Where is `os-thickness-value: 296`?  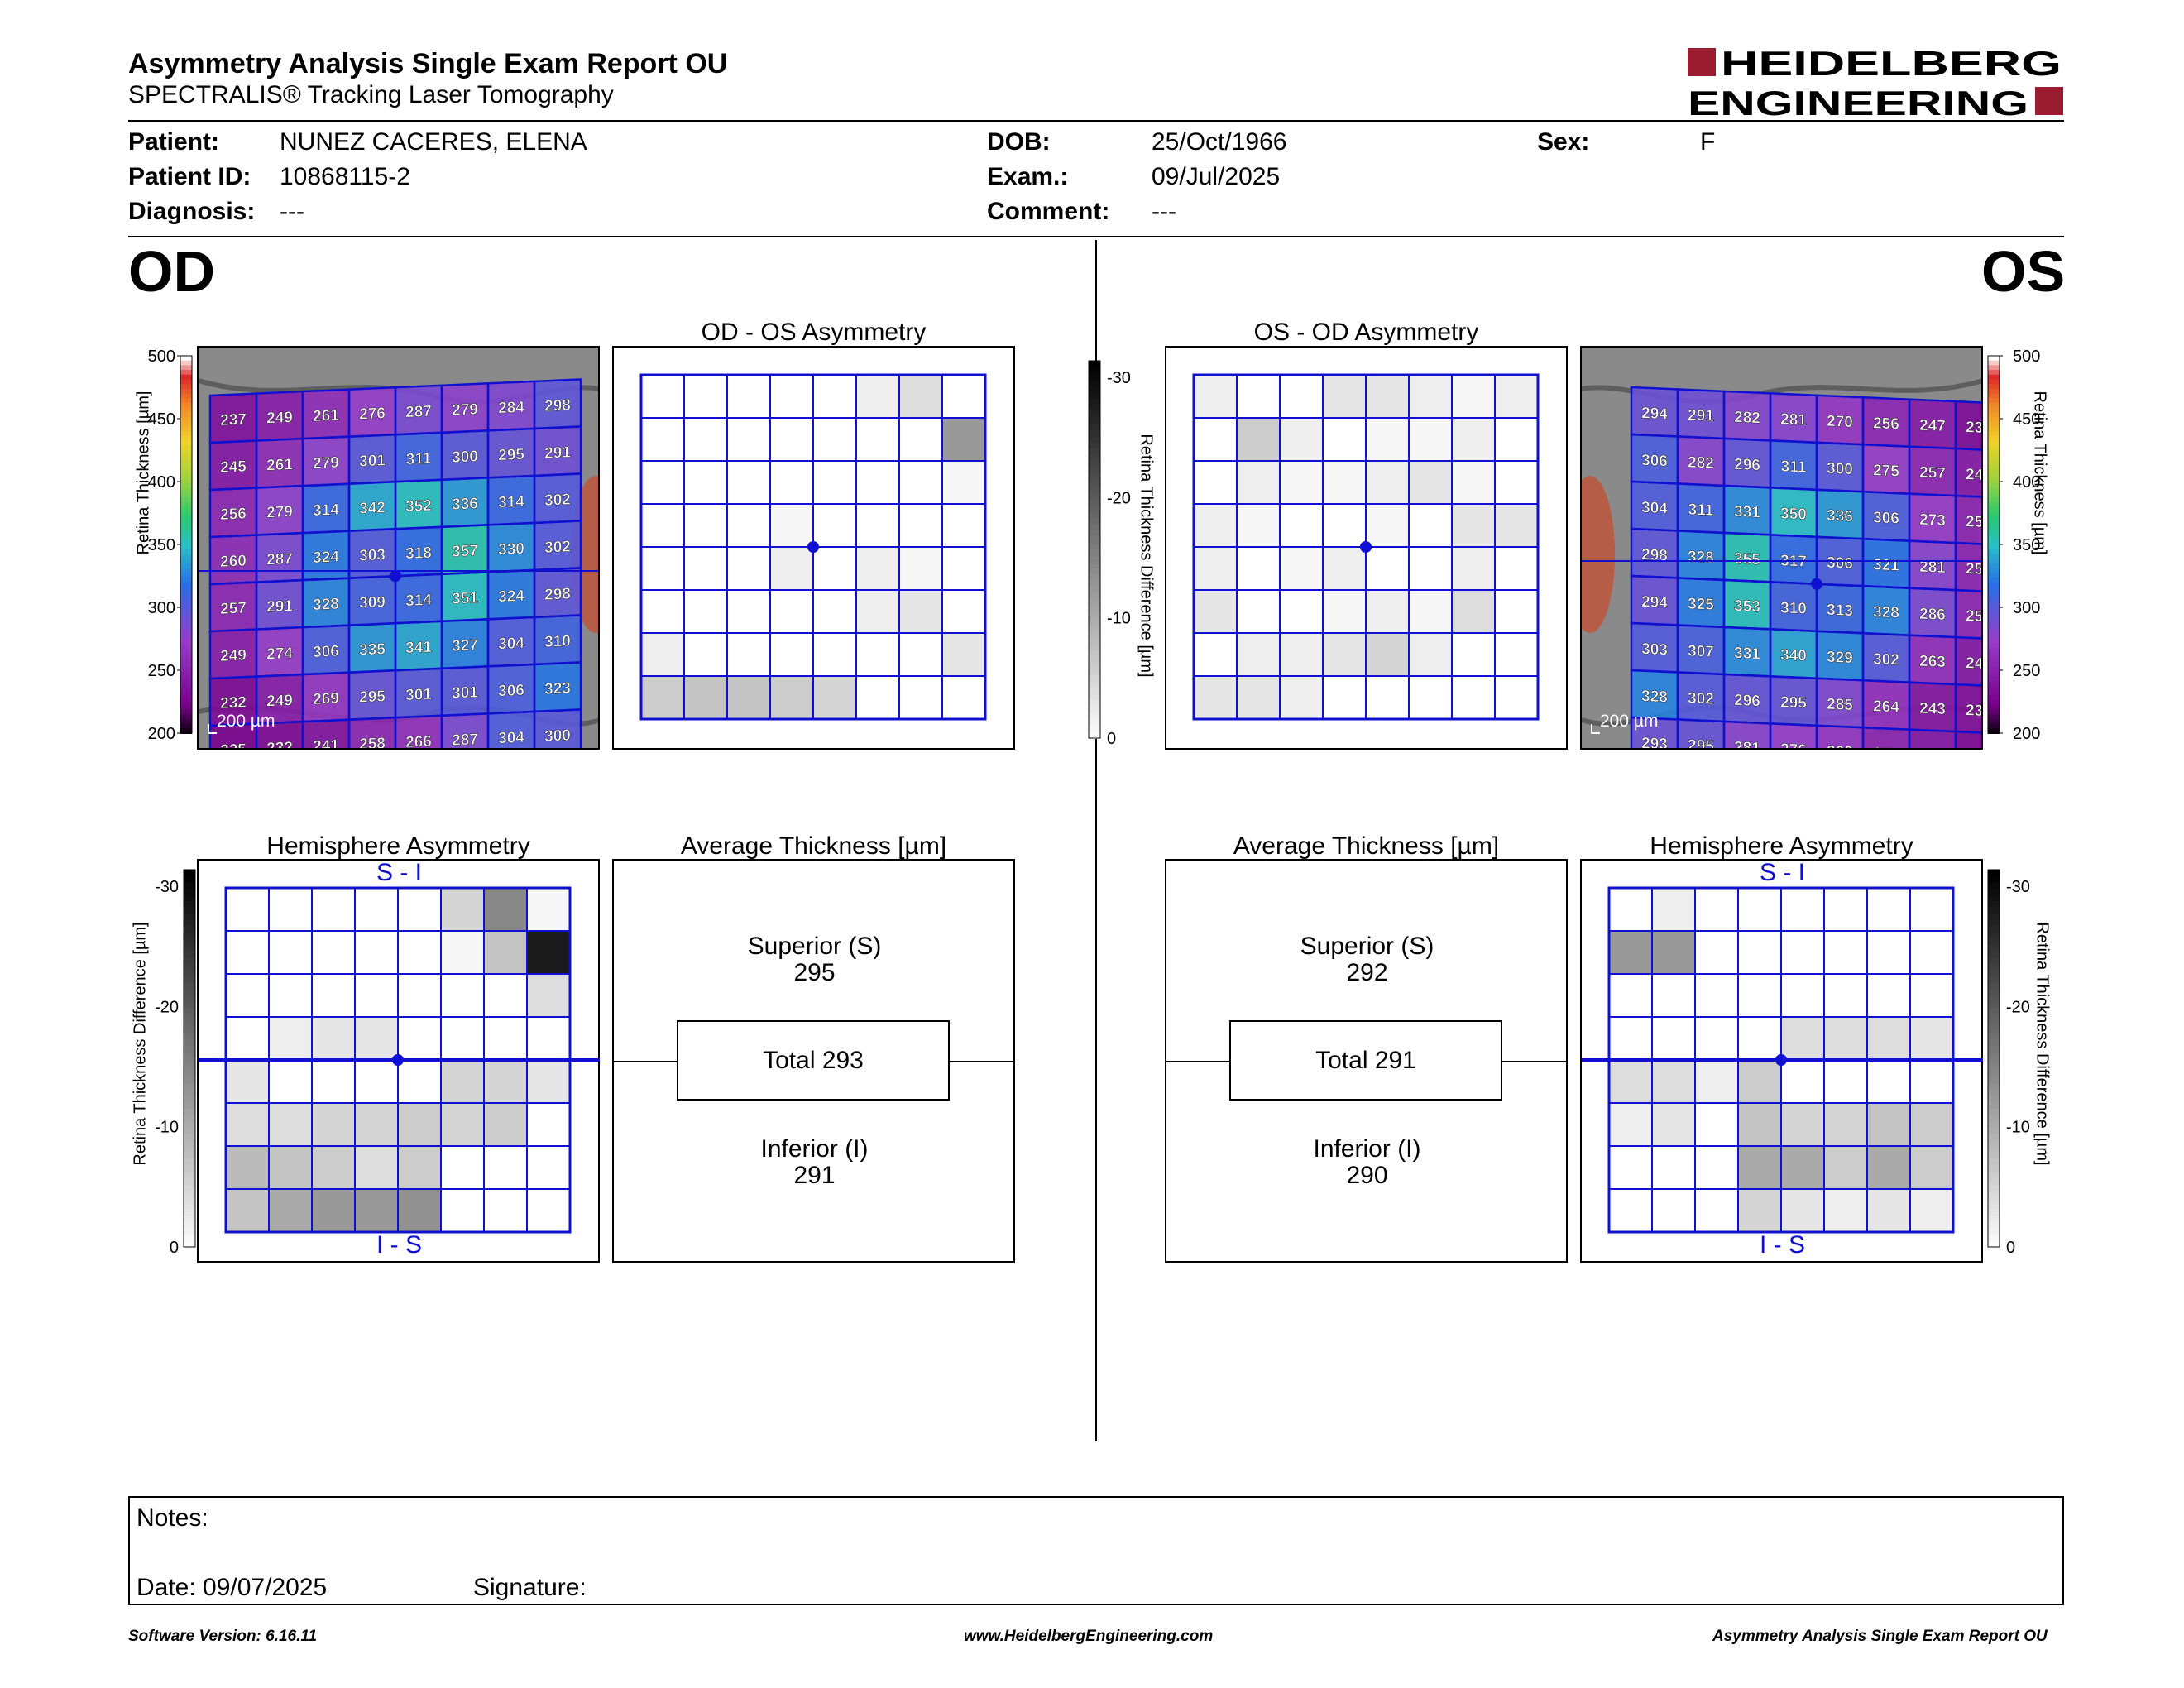
os-thickness-value: 296 is located at coordinates (1747, 701).